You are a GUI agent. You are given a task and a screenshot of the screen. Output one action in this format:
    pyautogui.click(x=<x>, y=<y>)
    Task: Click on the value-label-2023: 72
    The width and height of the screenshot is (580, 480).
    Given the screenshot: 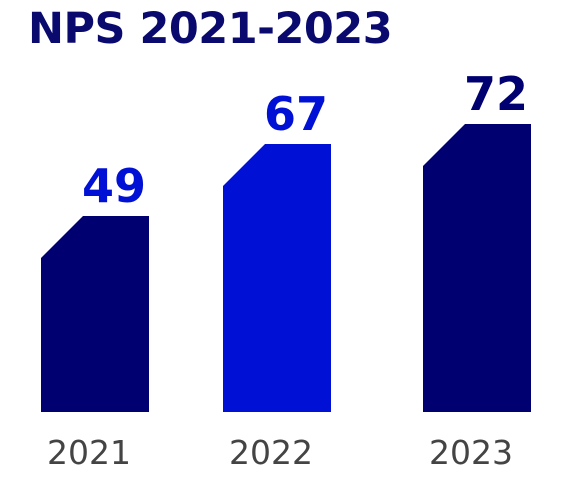 What is the action you would take?
    pyautogui.click(x=496, y=94)
    